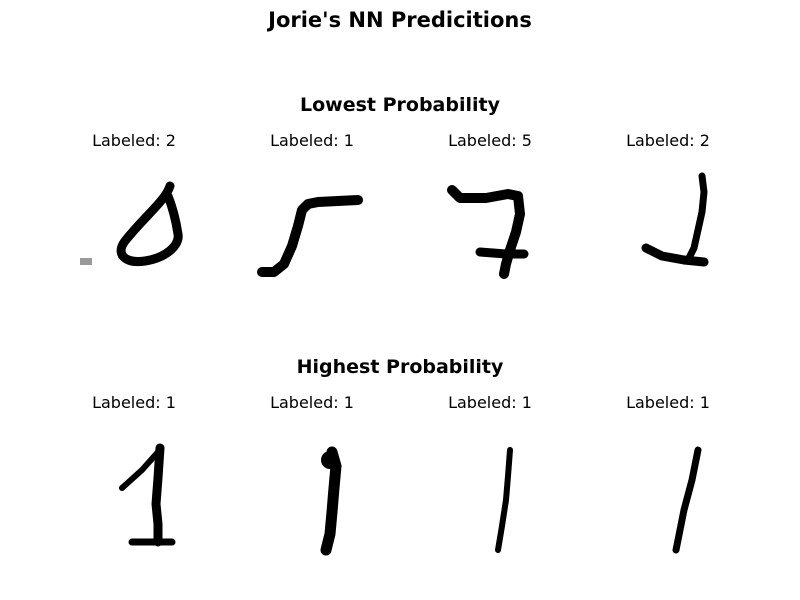 The height and width of the screenshot is (600, 800). Describe the element at coordinates (400, 20) in the screenshot. I see `figure-title: Jorie's NN Predicitions` at that location.